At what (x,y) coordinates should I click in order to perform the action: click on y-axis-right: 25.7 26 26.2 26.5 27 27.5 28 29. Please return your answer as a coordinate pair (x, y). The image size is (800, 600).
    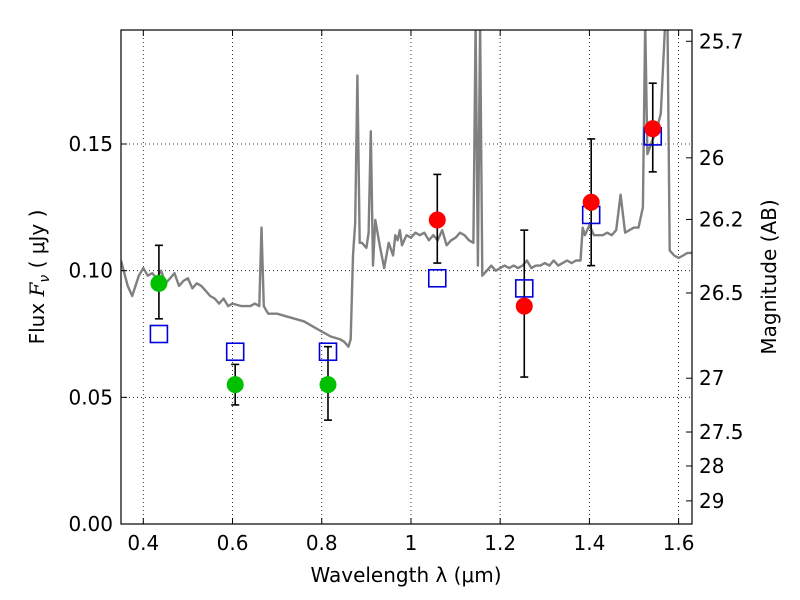
    Looking at the image, I should click on (715, 271).